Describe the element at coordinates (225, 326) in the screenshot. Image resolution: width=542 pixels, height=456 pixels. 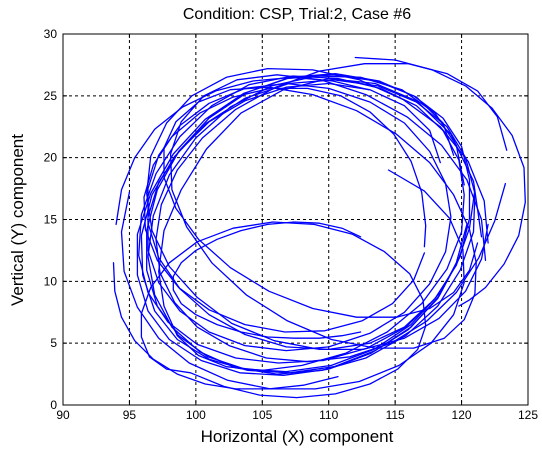
I see `trajectory-line` at that location.